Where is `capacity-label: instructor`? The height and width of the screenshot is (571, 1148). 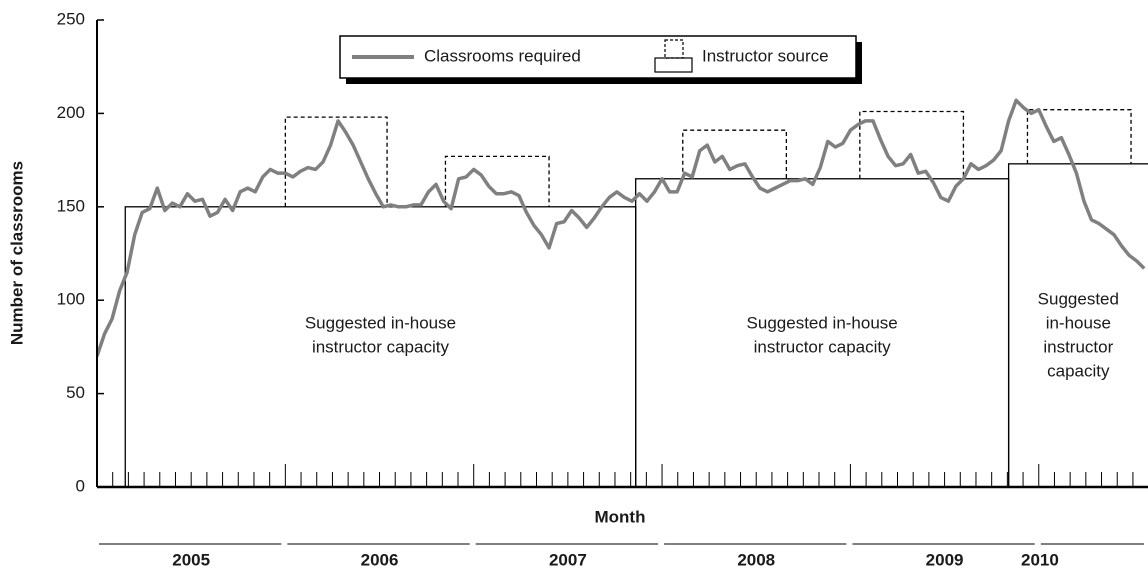
capacity-label: instructor is located at coordinates (1078, 346).